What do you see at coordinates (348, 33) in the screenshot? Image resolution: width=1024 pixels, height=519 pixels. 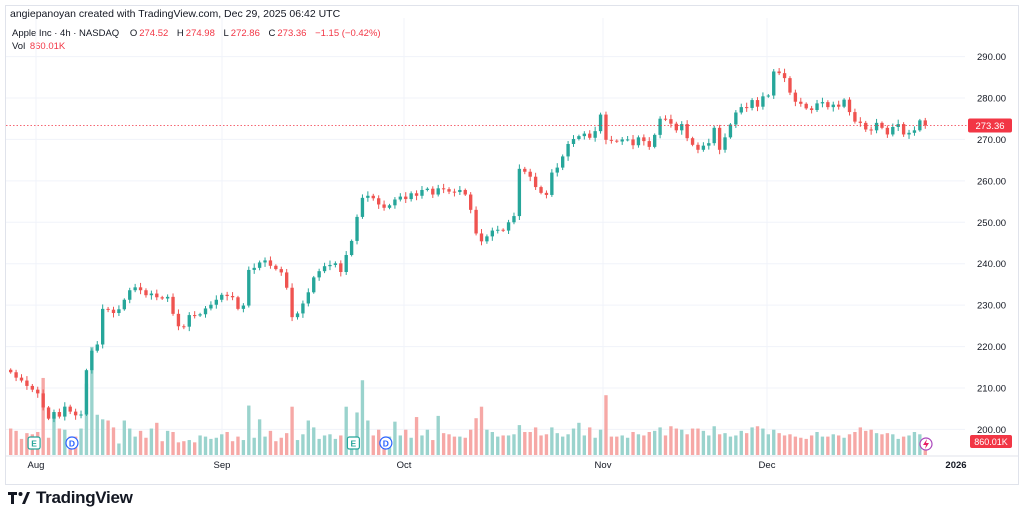 I see `change-value: −1.15 (−0.42%)` at bounding box center [348, 33].